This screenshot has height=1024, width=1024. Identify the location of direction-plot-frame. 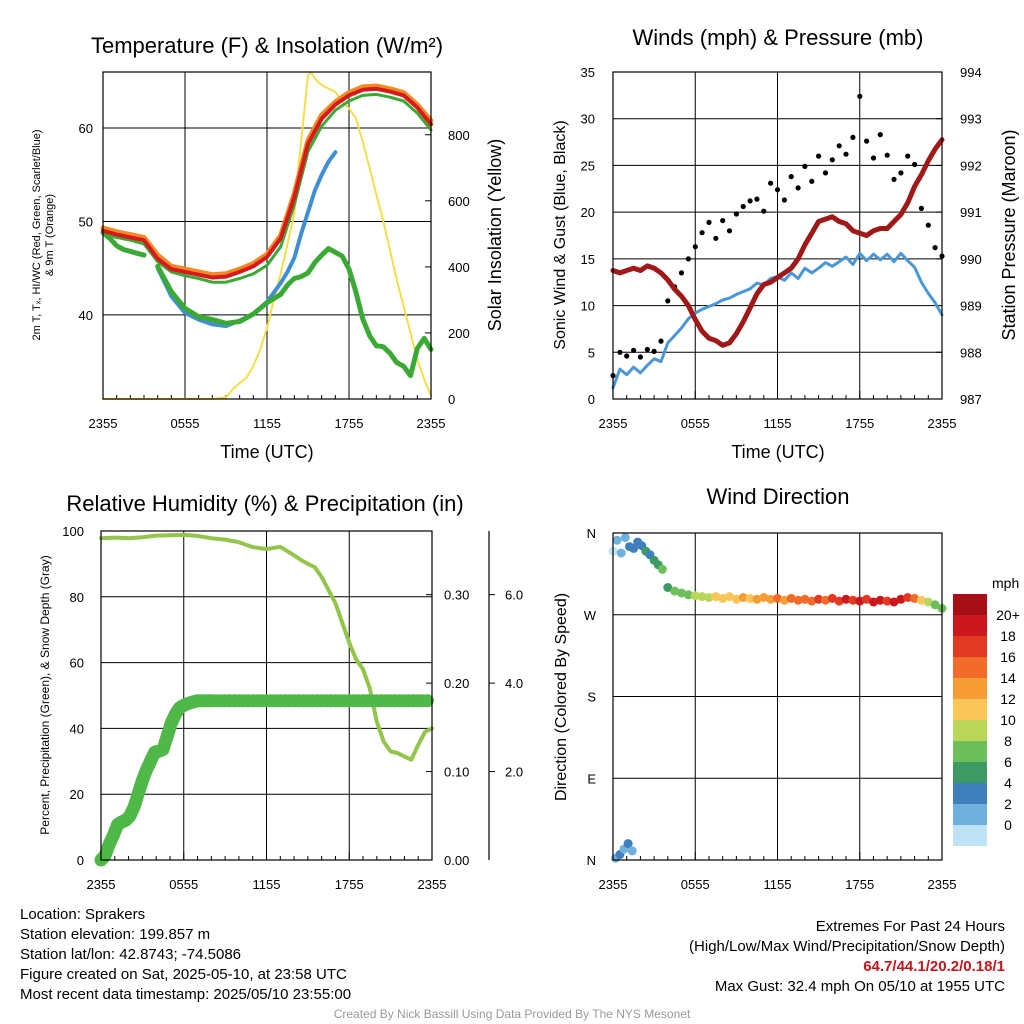
(777, 696).